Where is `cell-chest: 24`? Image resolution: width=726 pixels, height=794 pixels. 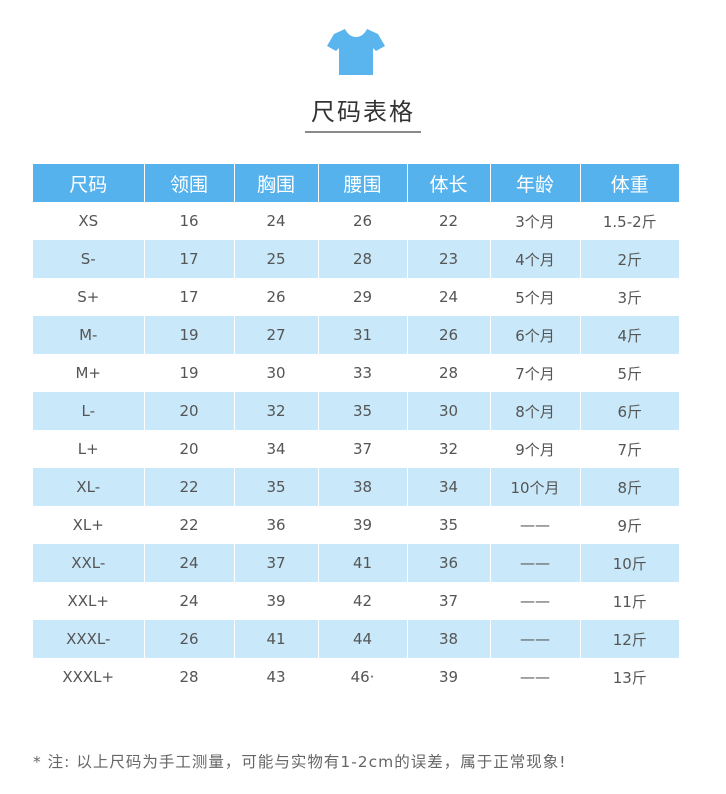 cell-chest: 24 is located at coordinates (276, 221).